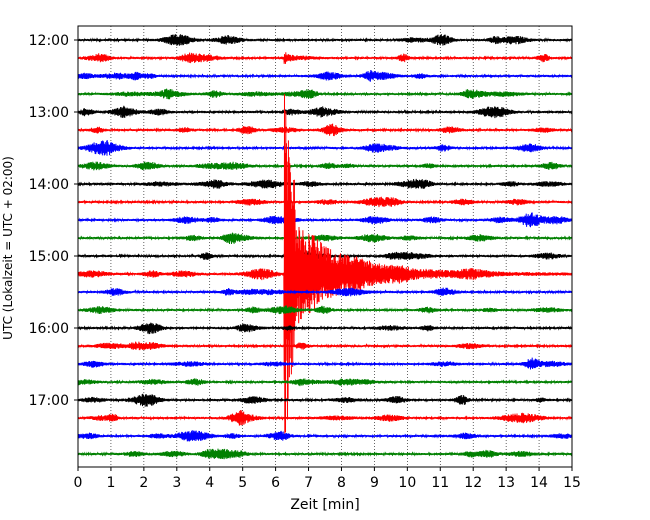  Describe the element at coordinates (506, 483) in the screenshot. I see `x-tick-label-13: 13` at that location.